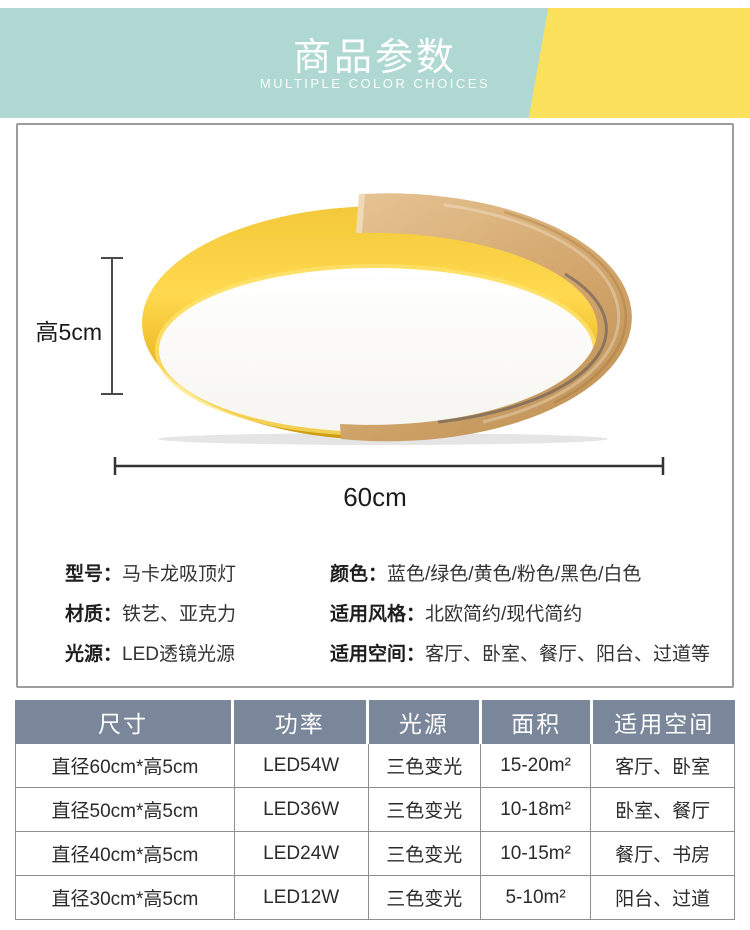 The image size is (750, 930). I want to click on table-cell: 10-15m², so click(534, 853).